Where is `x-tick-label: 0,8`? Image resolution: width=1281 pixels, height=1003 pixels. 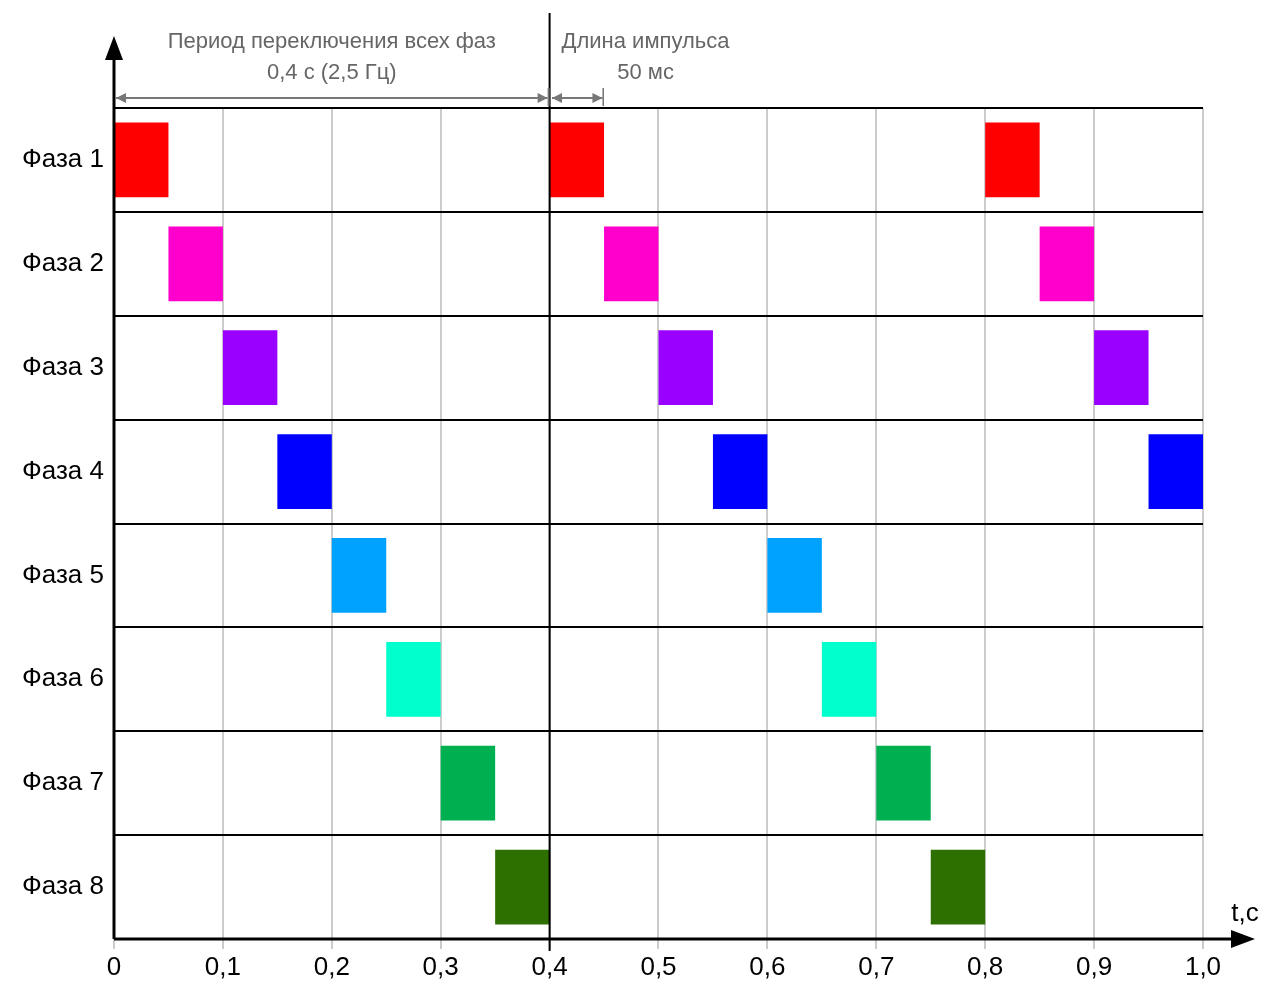
x-tick-label: 0,8 is located at coordinates (985, 966).